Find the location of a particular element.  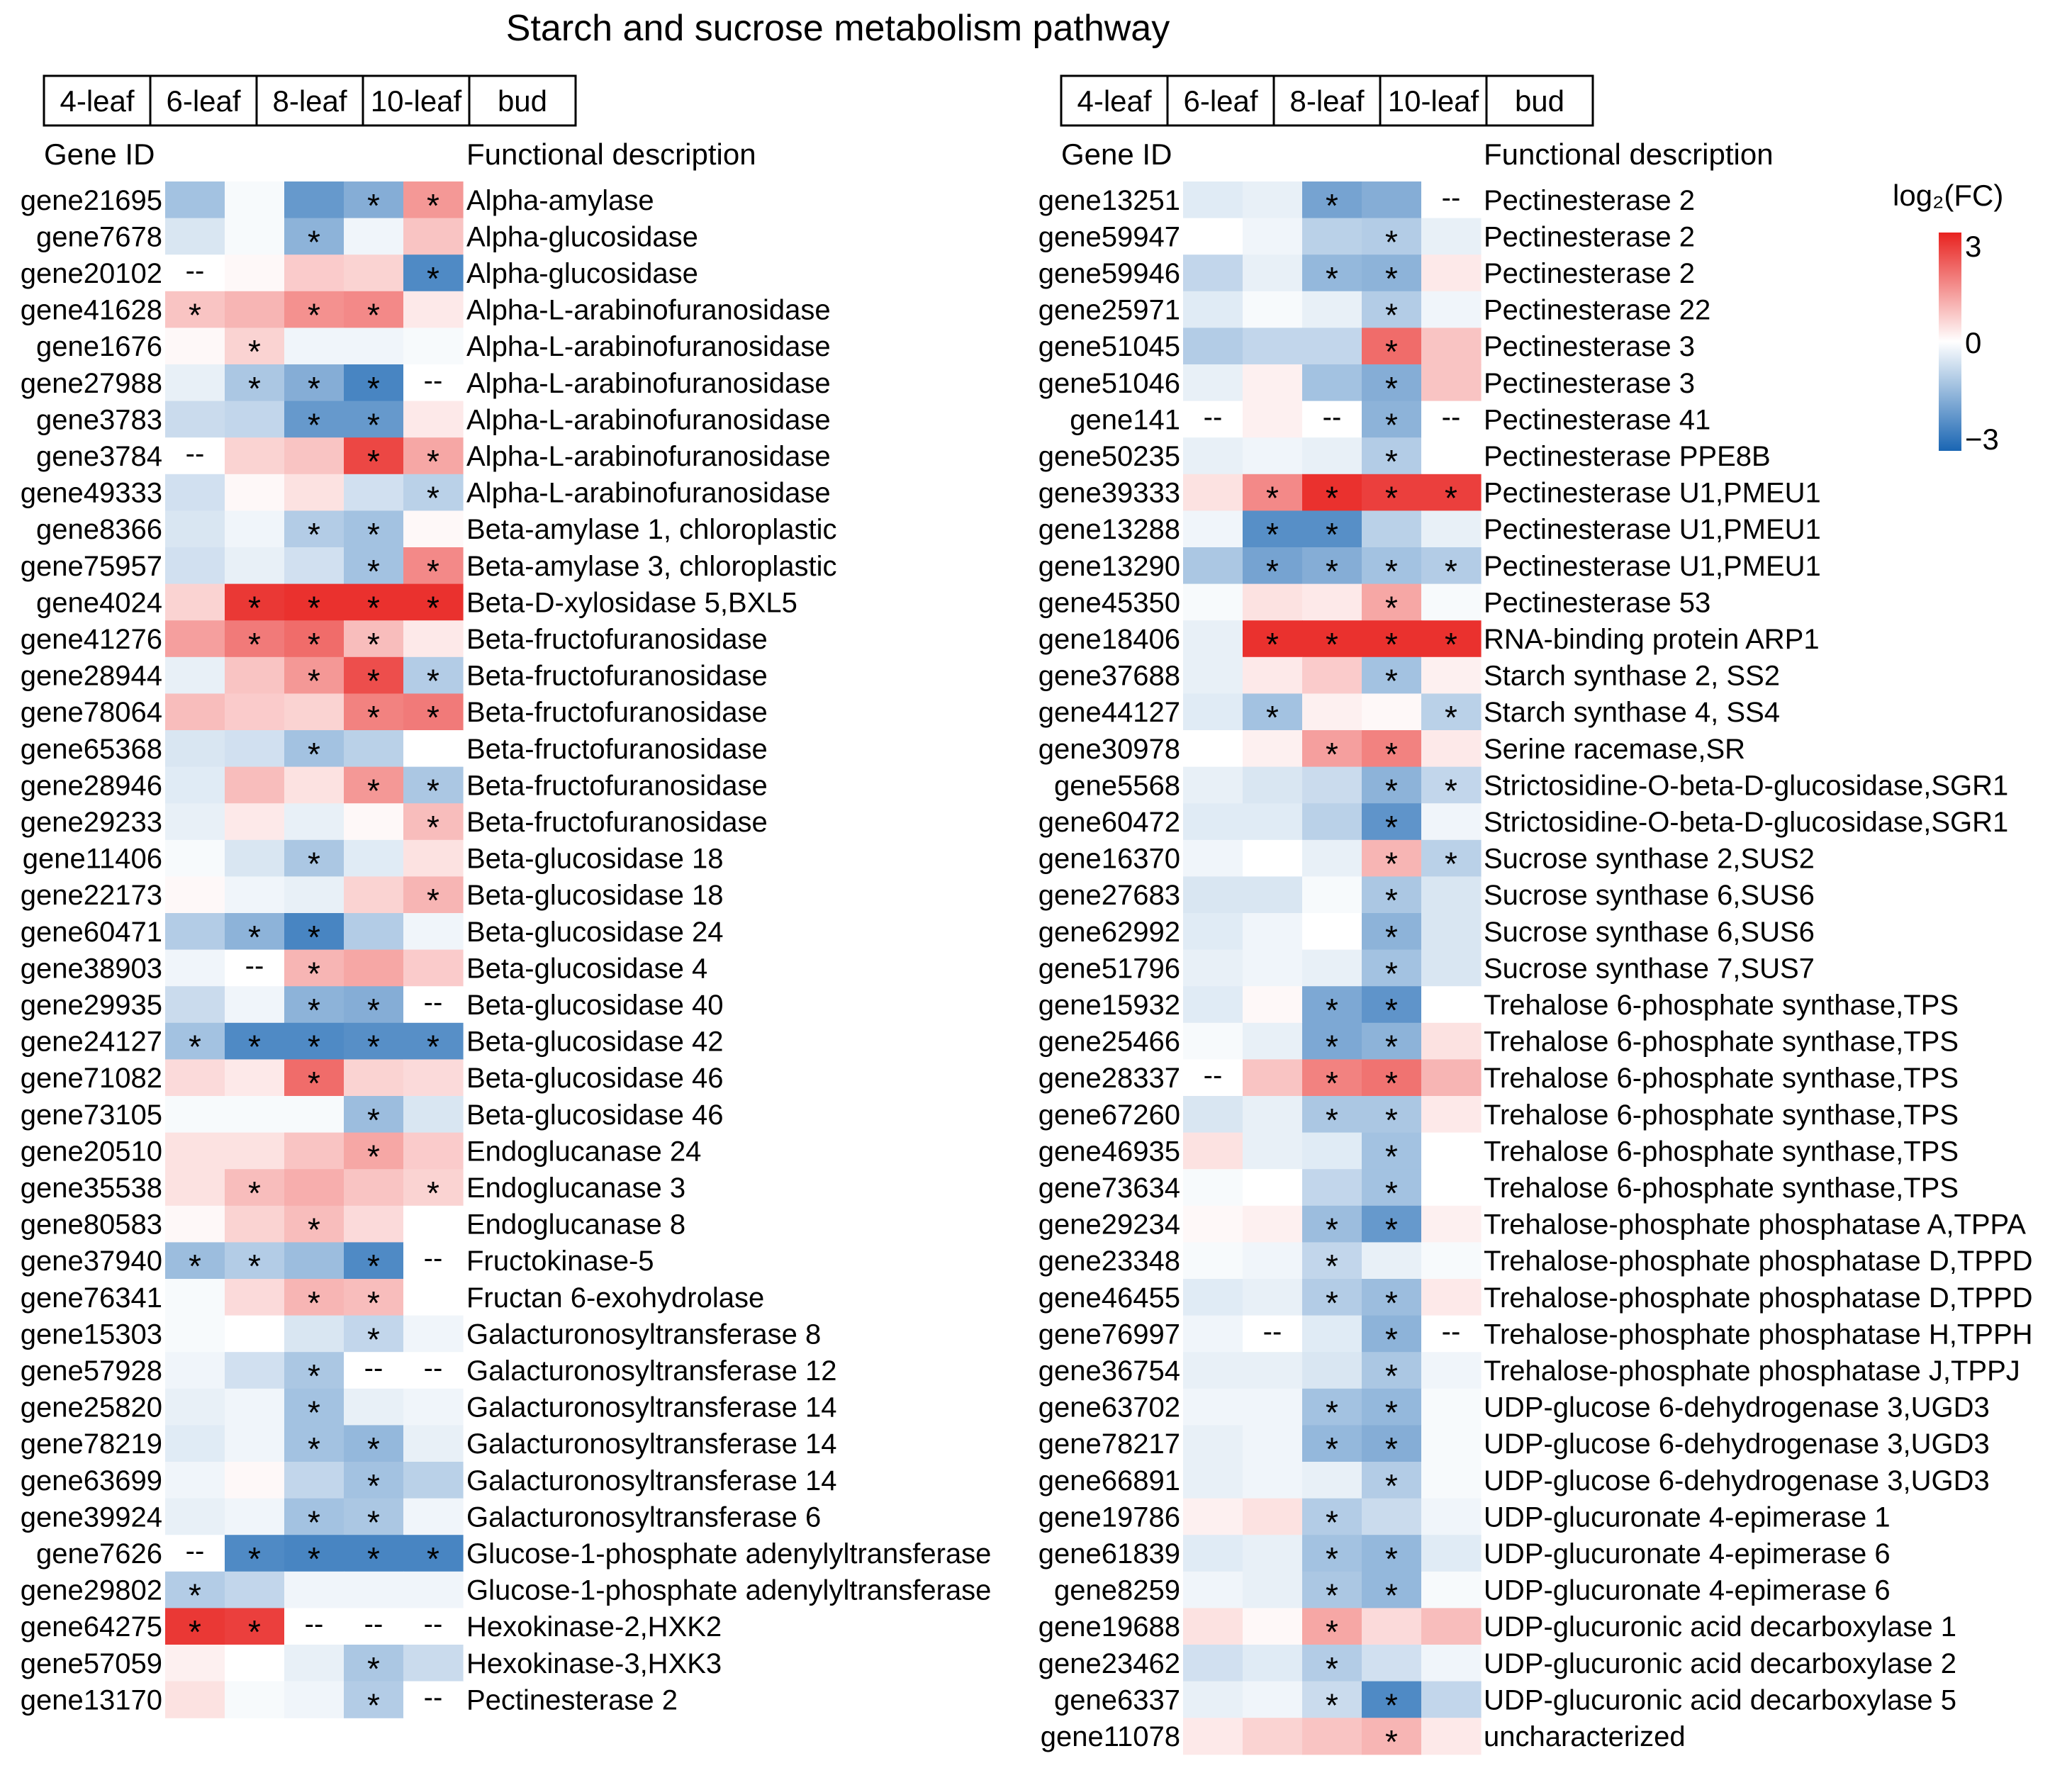

gene-id-label: gene13170 is located at coordinates (91, 1700).